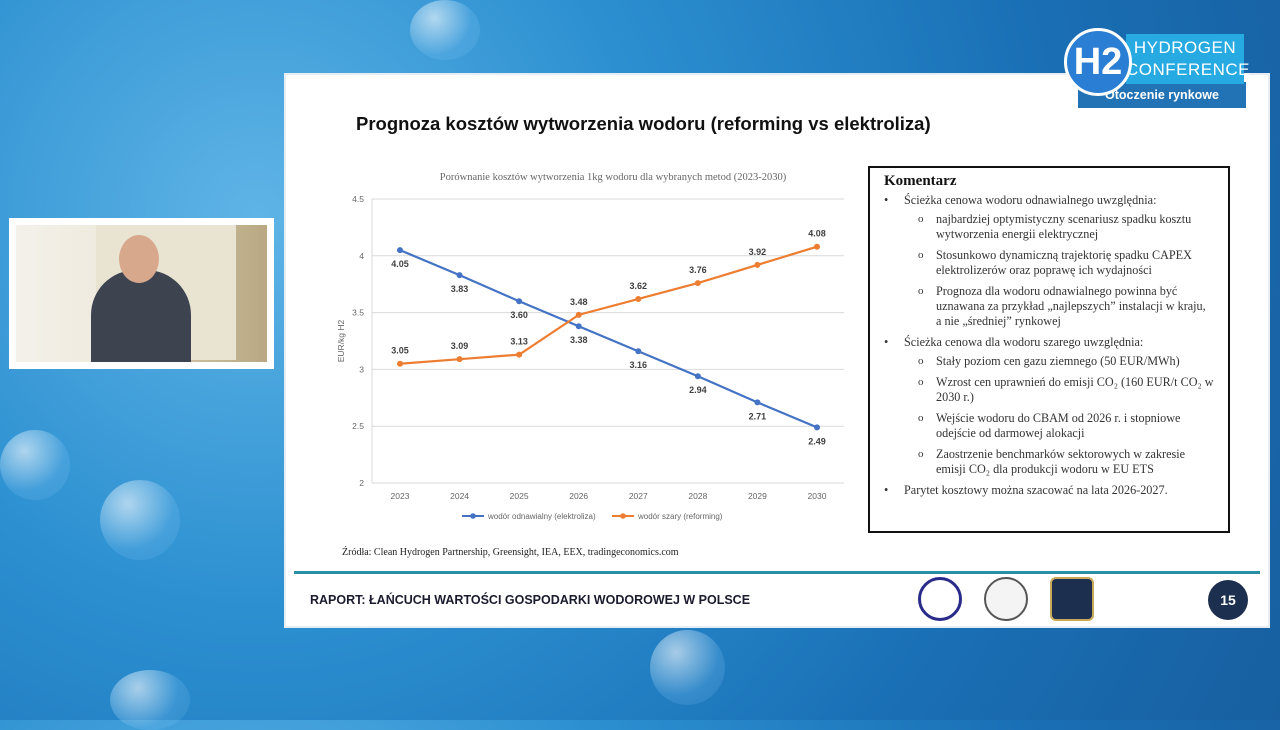 The width and height of the screenshot is (1280, 730). What do you see at coordinates (358, 426) in the screenshot?
I see `y-tick-label: 2.5` at bounding box center [358, 426].